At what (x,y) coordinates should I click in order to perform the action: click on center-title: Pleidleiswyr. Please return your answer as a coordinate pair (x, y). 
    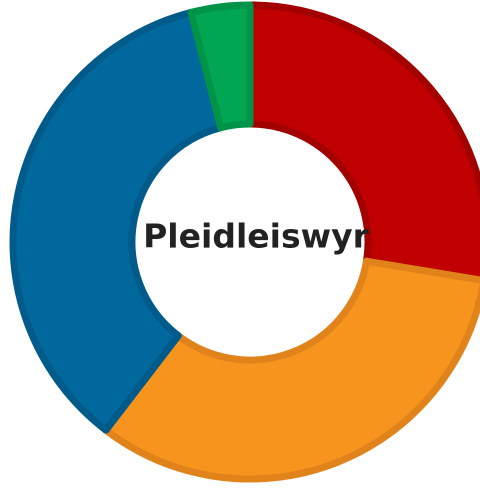
    Looking at the image, I should click on (256, 236).